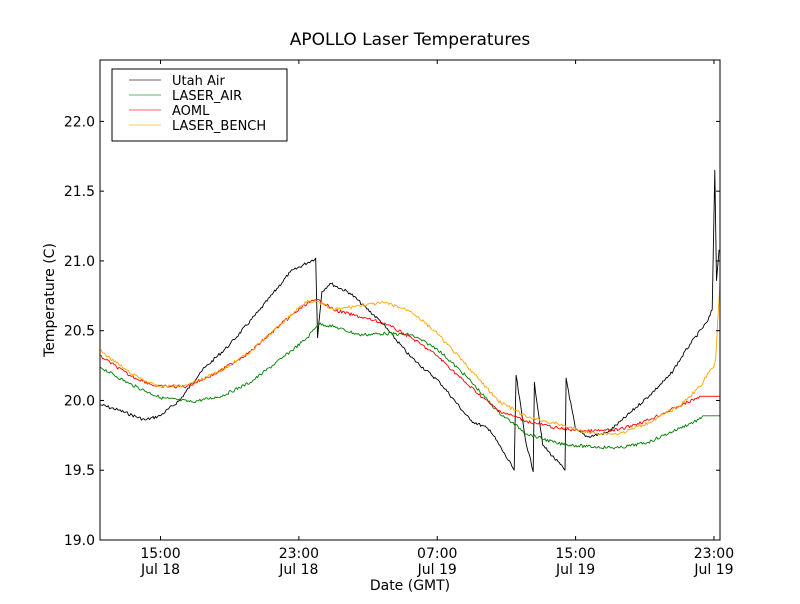  I want to click on chart-title: APOLLO Laser Temperatures, so click(410, 40).